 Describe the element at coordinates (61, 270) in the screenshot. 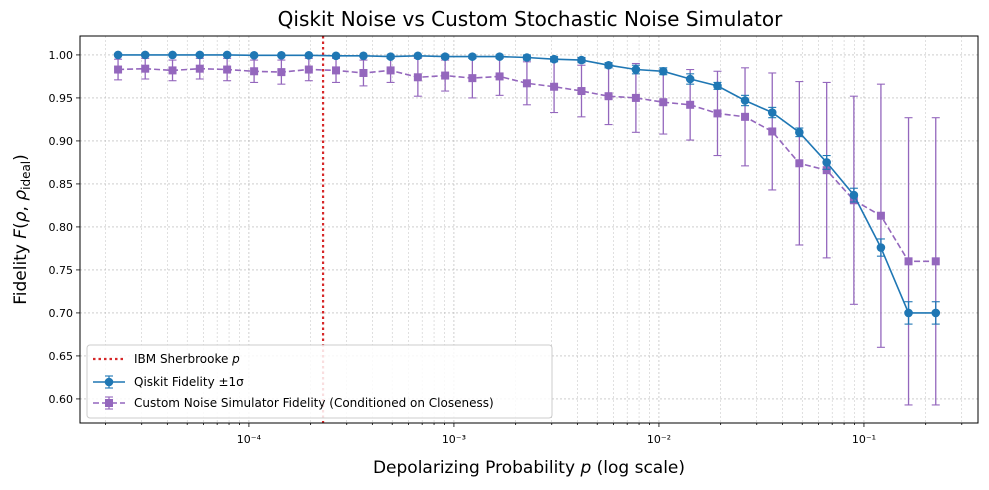

I see `y-tick-label: 0.75` at that location.